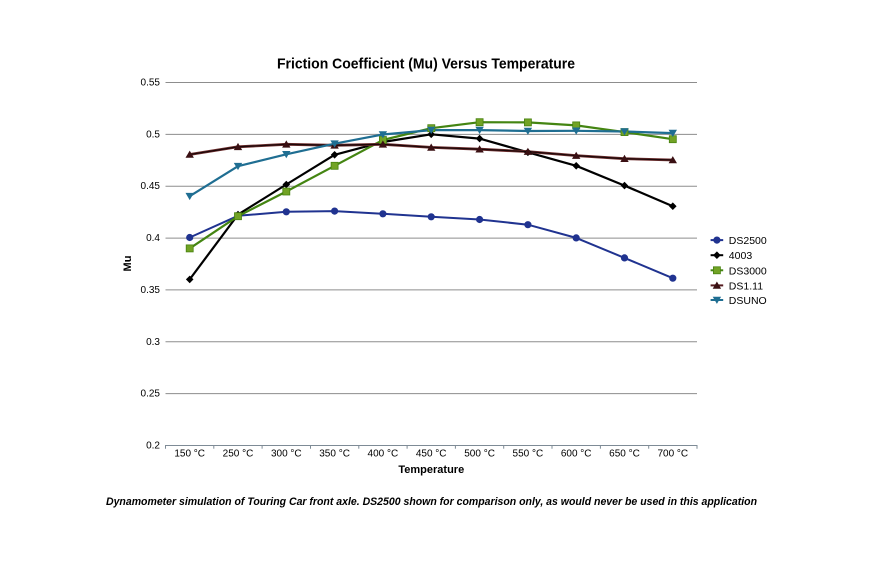 The image size is (877, 578). Describe the element at coordinates (334, 454) in the screenshot. I see `svg-text: 350 °C` at that location.